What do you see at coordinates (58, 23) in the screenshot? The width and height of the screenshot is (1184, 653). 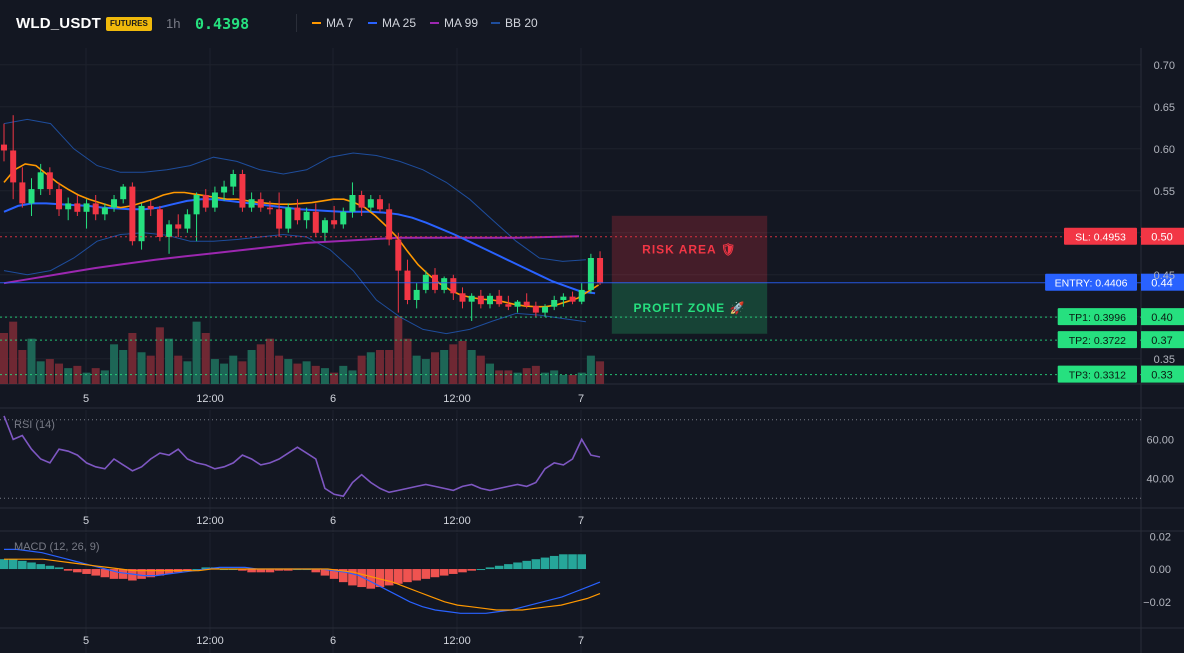 I see `symbol-title: WLD_USDT` at bounding box center [58, 23].